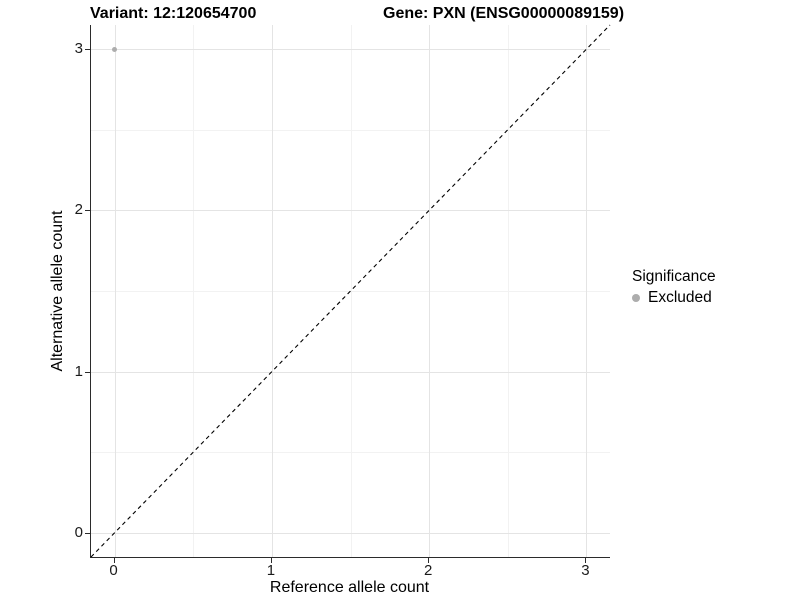 The image size is (800, 600). Describe the element at coordinates (271, 570) in the screenshot. I see `x-tick-label: 1` at that location.